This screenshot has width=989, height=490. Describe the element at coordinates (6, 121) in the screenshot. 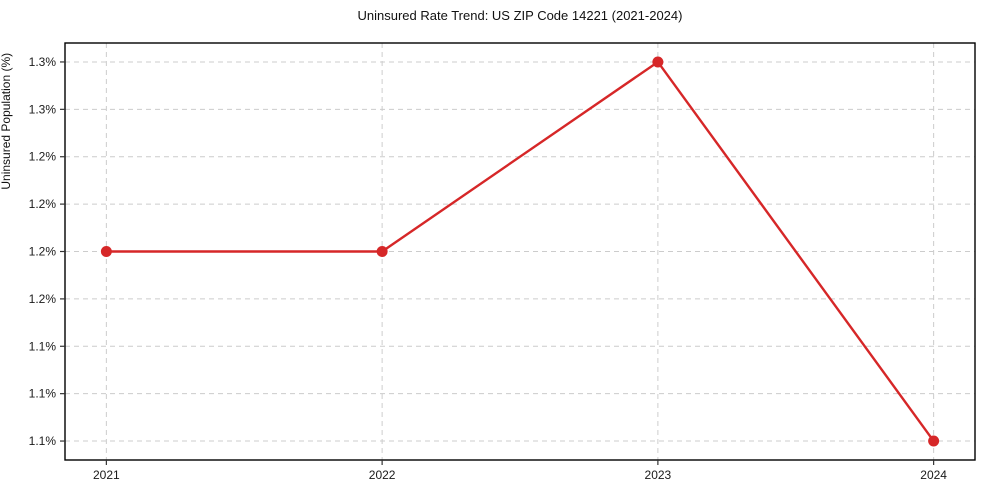

I see `y-axis-label: Uninsured Population (%)` at that location.